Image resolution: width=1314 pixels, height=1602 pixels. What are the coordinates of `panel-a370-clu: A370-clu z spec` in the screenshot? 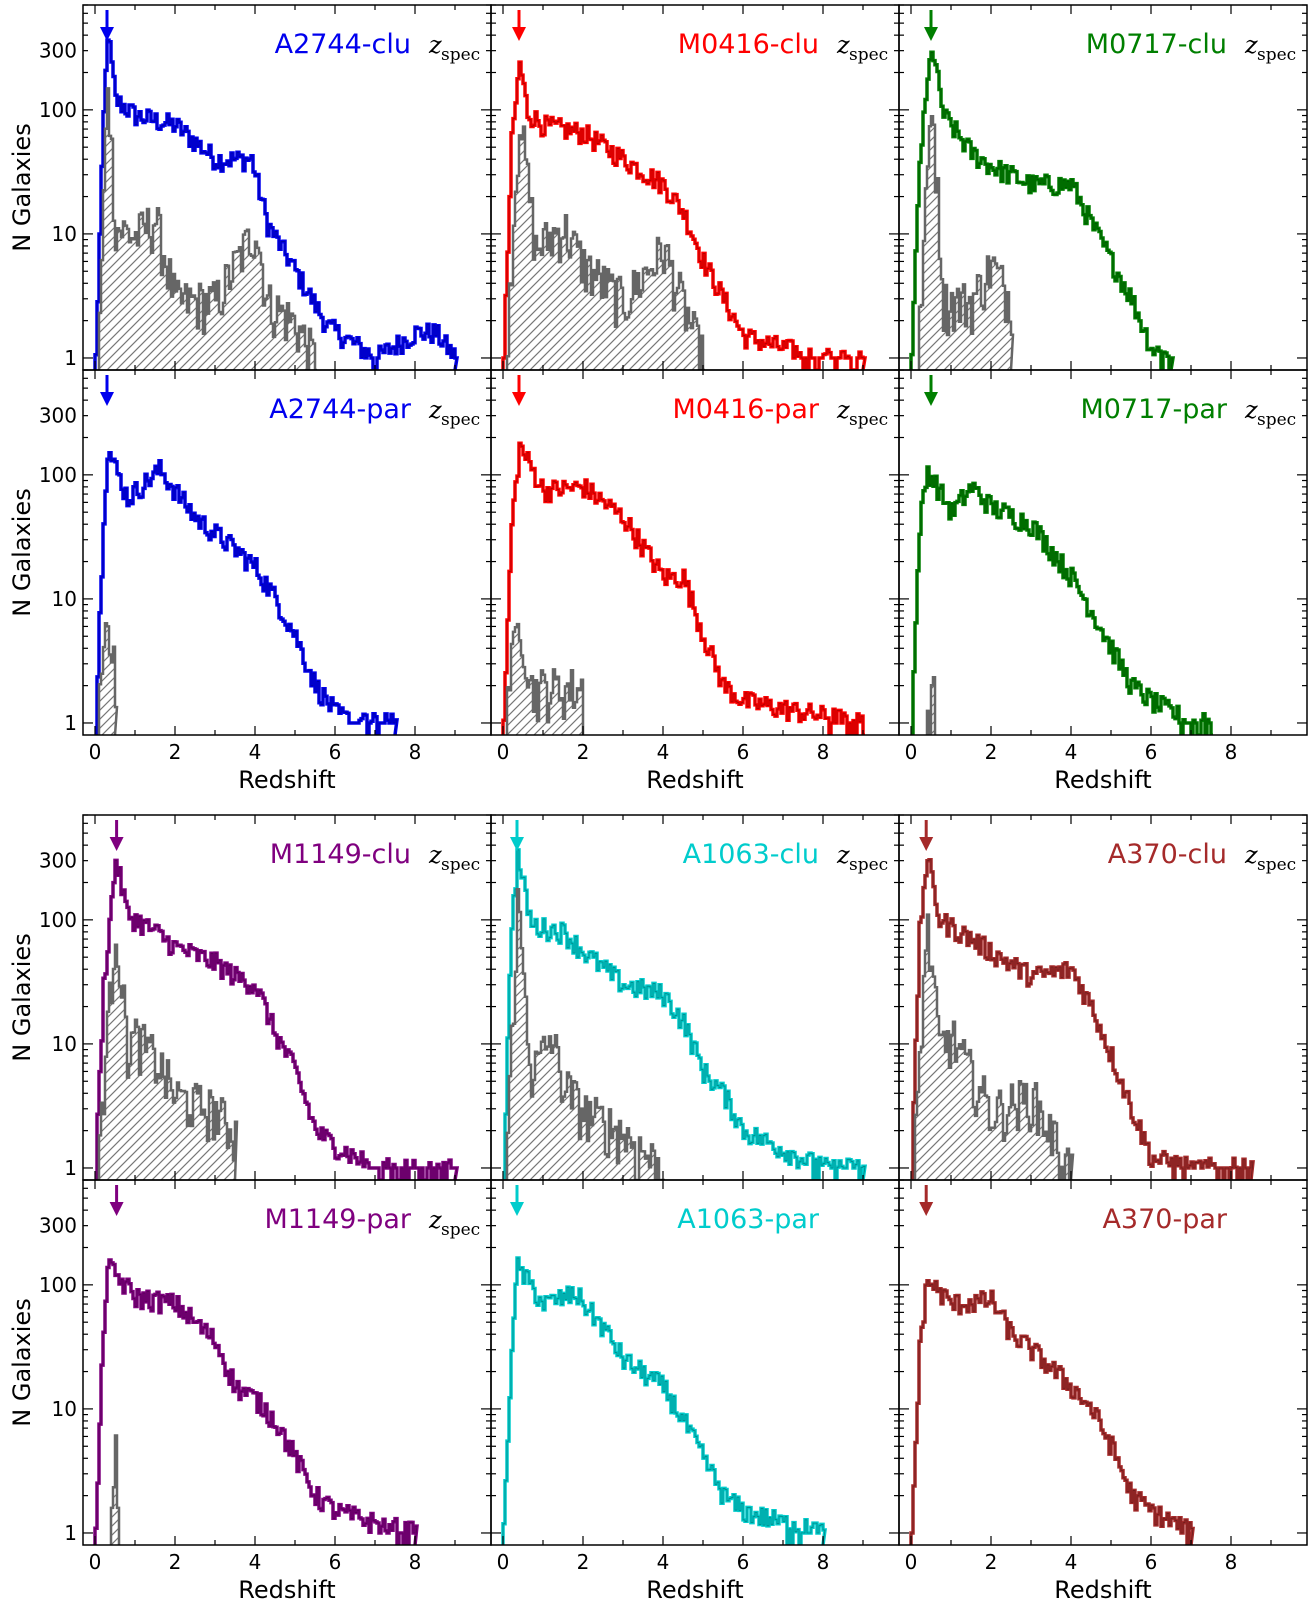 It's located at (1103, 997).